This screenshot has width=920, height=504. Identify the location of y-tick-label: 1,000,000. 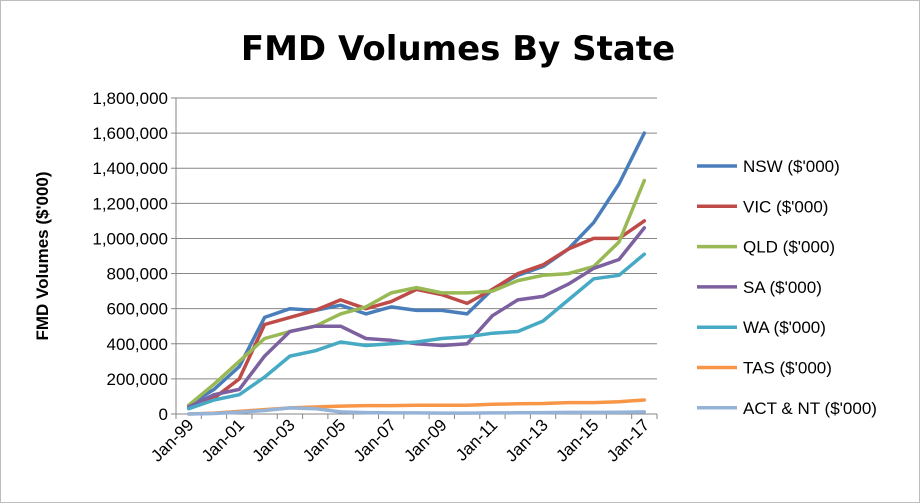
(130, 238).